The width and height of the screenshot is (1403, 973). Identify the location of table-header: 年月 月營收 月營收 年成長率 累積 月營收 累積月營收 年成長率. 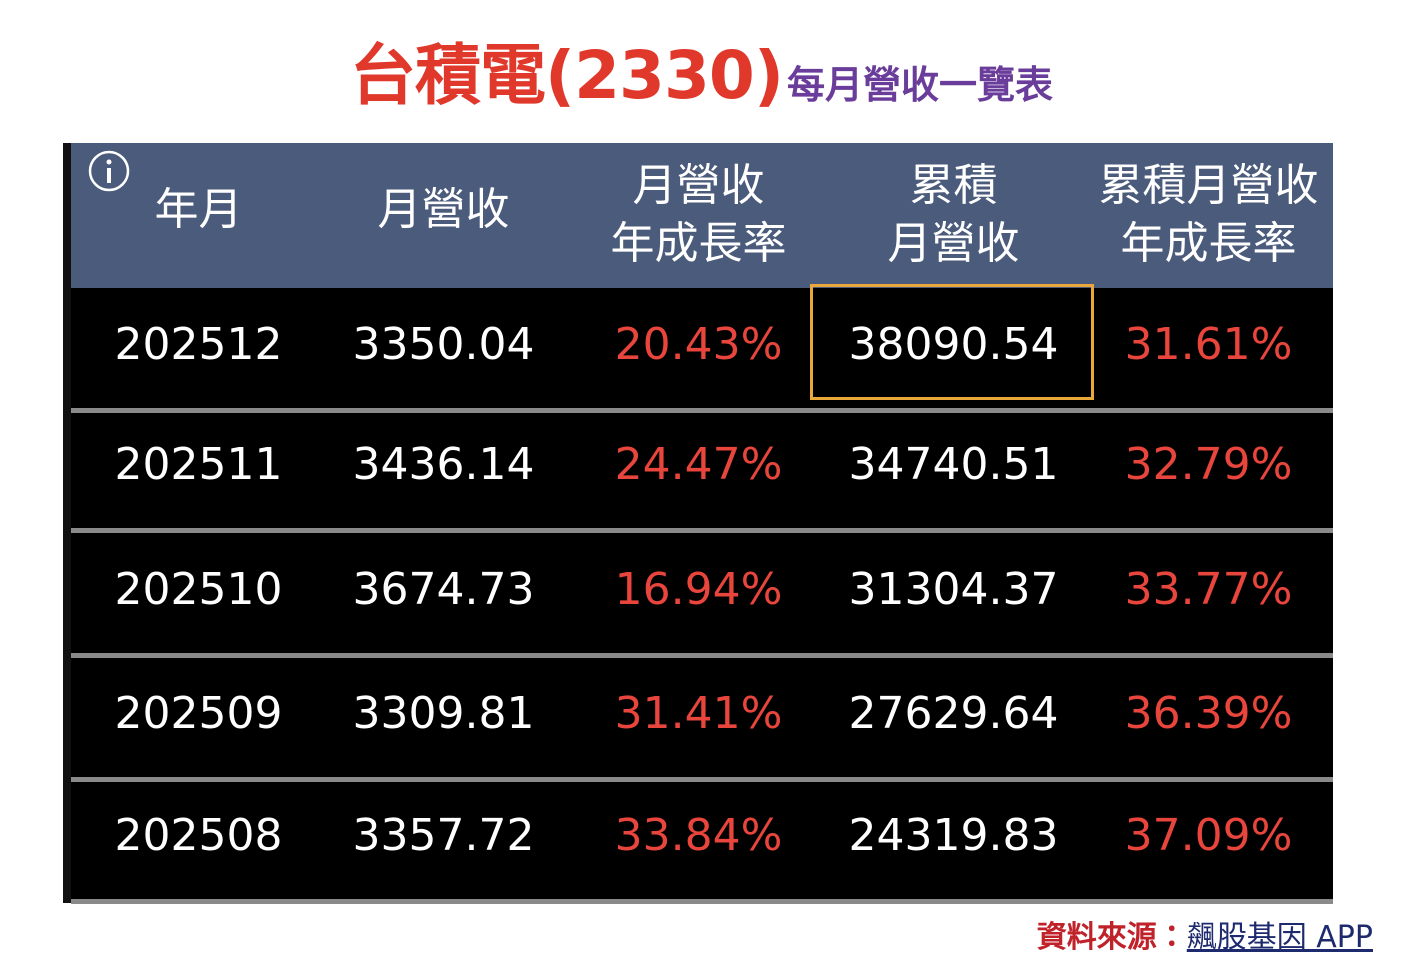
(702, 215).